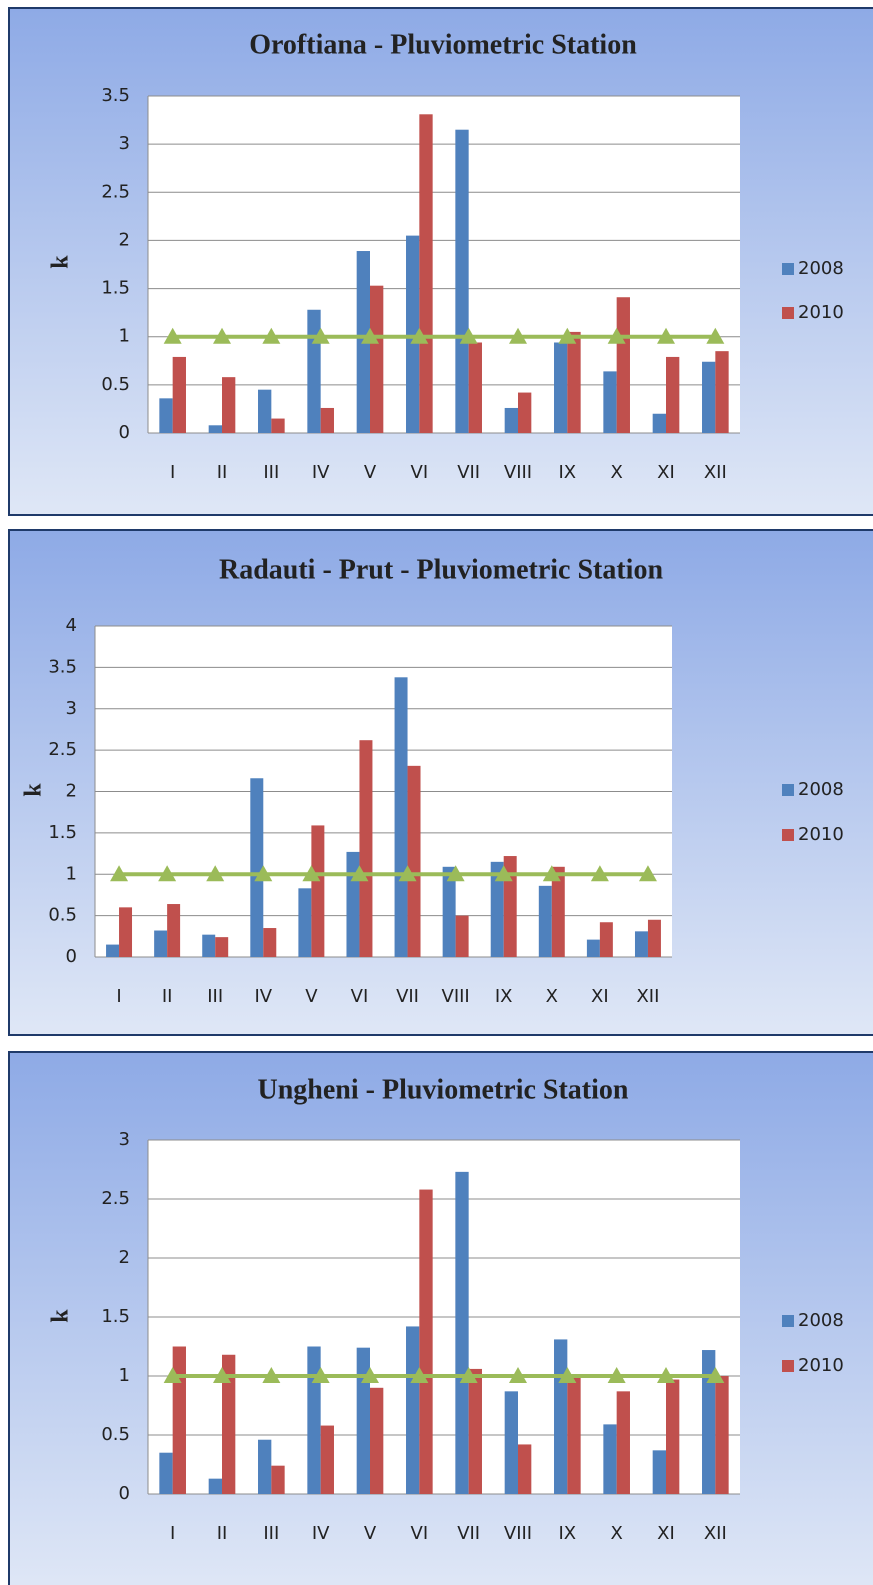  I want to click on y-tick-label: 0.5, so click(115, 384).